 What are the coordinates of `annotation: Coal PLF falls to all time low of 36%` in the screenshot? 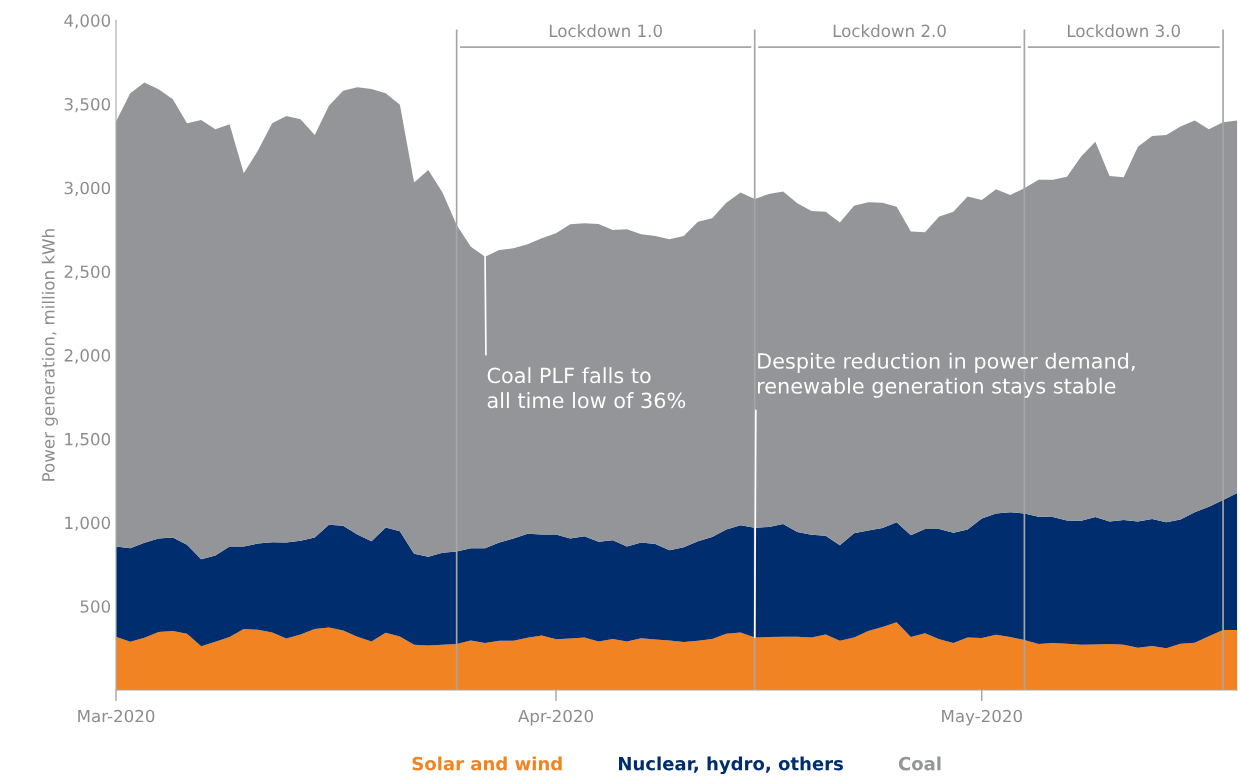 It's located at (586, 388).